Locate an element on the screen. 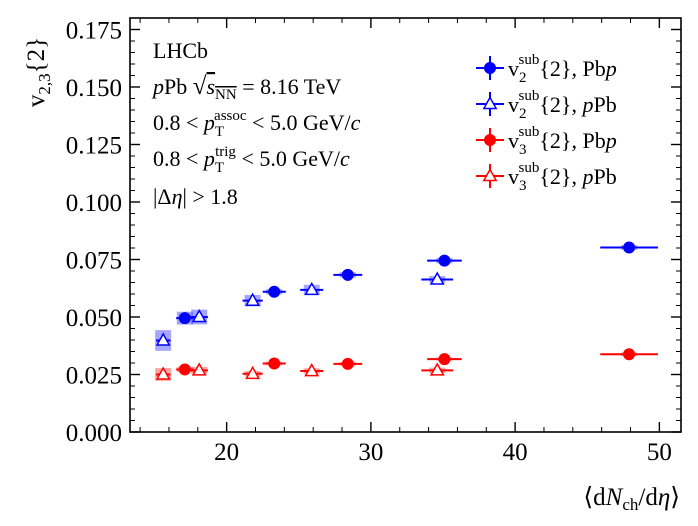 This screenshot has height=526, width=698. y-axis-label: v2,3{2} is located at coordinates (38, 72).